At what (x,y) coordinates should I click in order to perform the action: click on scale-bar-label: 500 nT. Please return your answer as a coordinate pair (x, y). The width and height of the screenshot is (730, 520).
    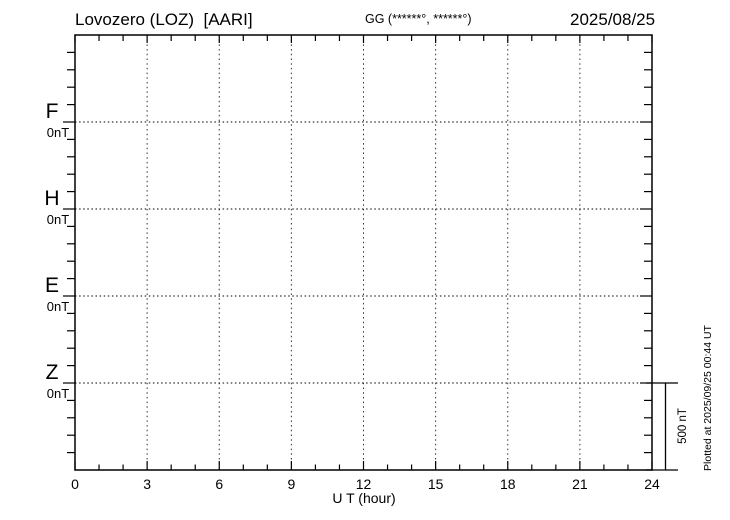
    Looking at the image, I should click on (683, 426).